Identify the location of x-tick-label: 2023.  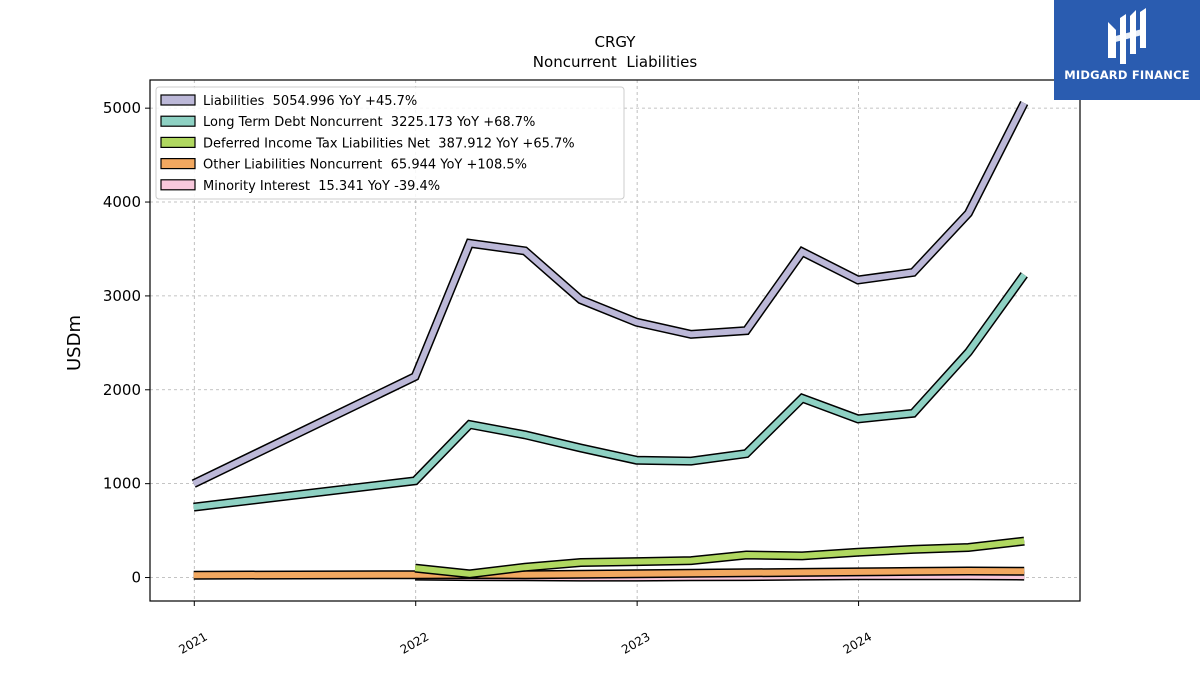
(635, 642).